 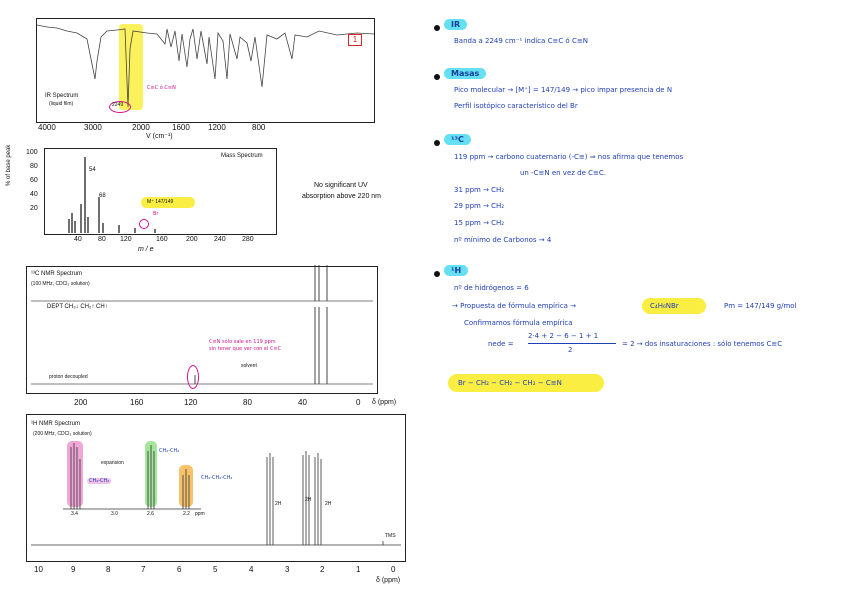 I want to click on integral-1: 2H, so click(x=278, y=504).